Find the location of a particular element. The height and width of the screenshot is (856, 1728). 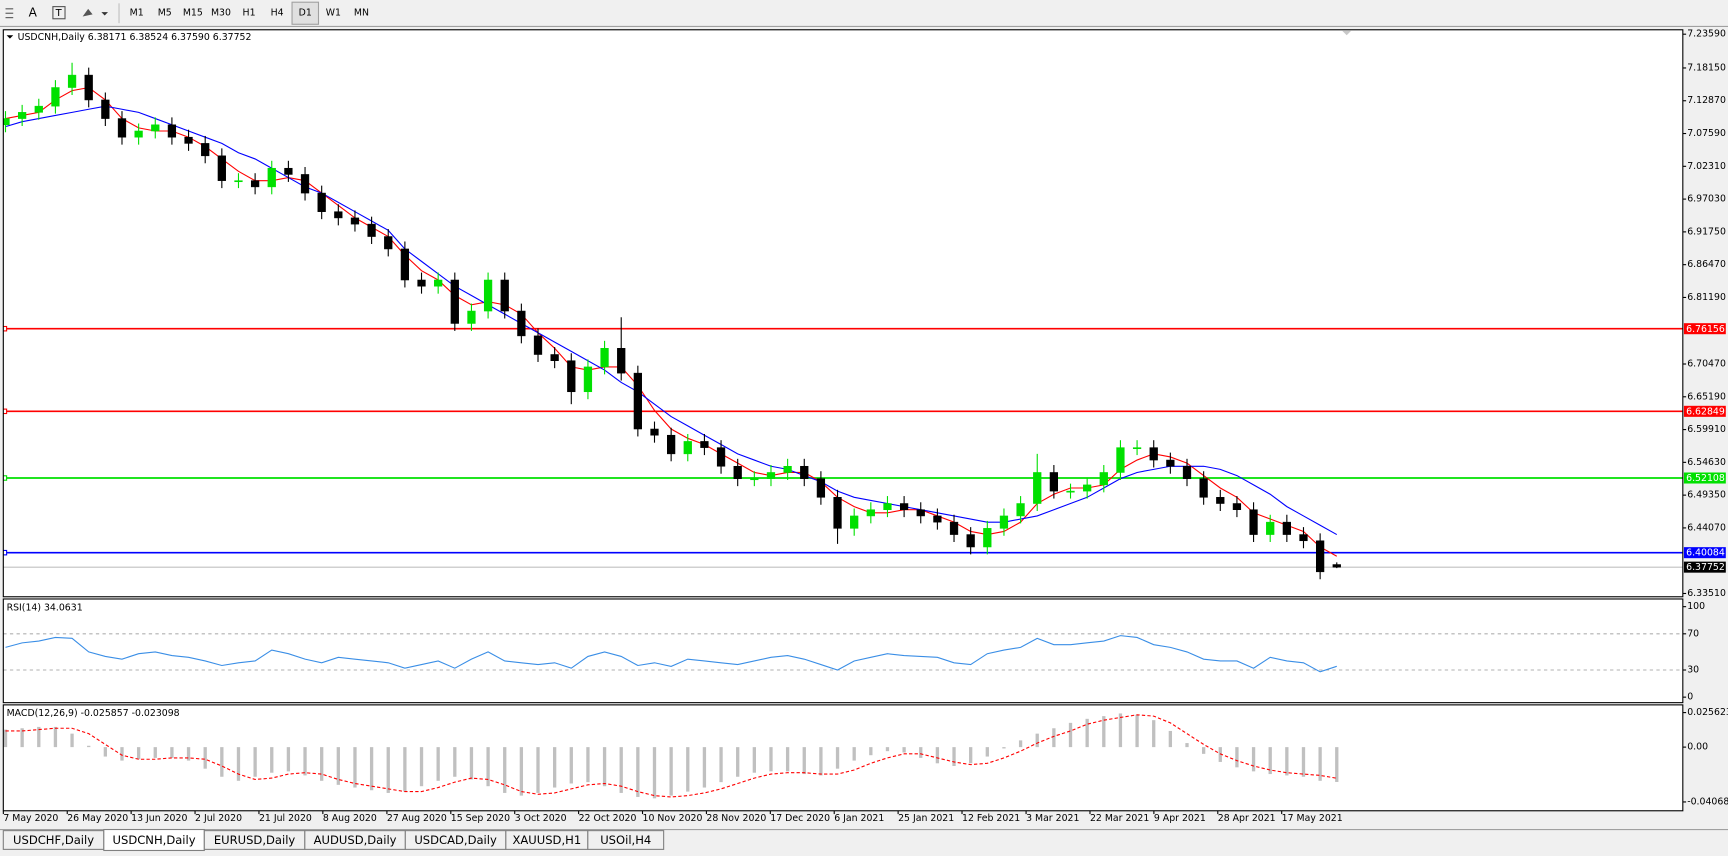

tab is located at coordinates (626, 840).